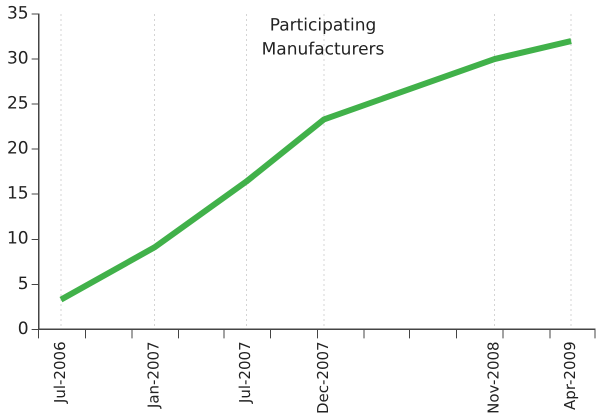 Image resolution: width=616 pixels, height=417 pixels. I want to click on x-tick-label: Apr-2009, so click(570, 375).